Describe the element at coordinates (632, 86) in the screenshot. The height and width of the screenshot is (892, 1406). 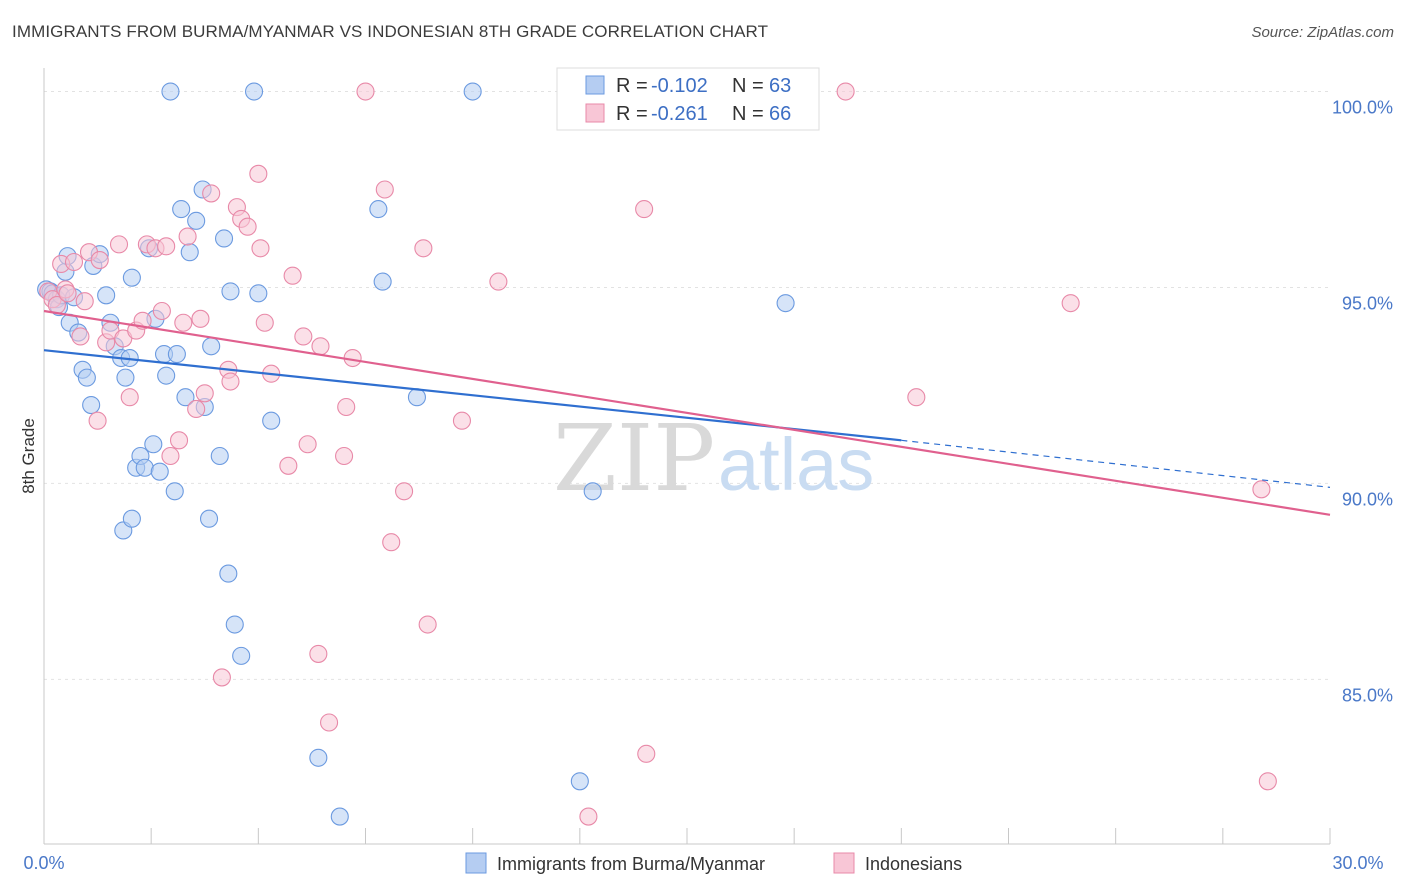
I see `stats-legend-r-label-burma: R =` at that location.